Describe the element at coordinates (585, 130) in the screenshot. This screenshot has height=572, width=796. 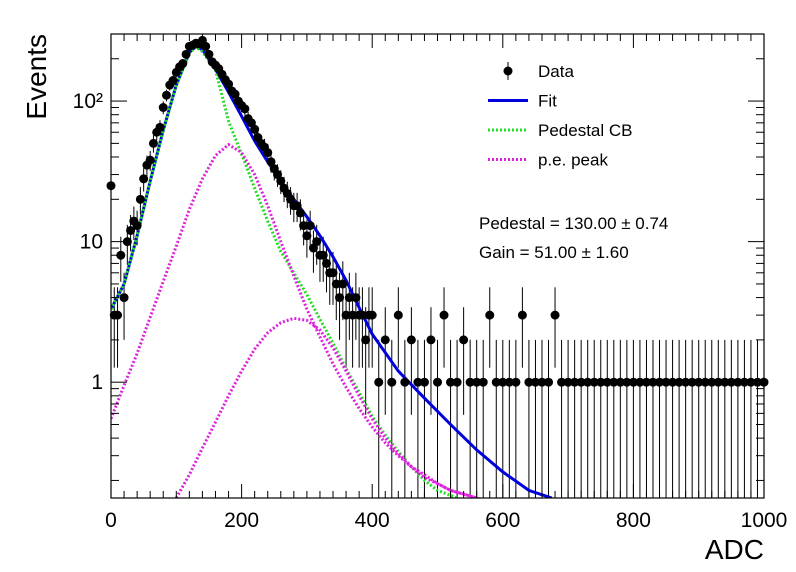
I see `legend-label: Pedestal CB` at that location.